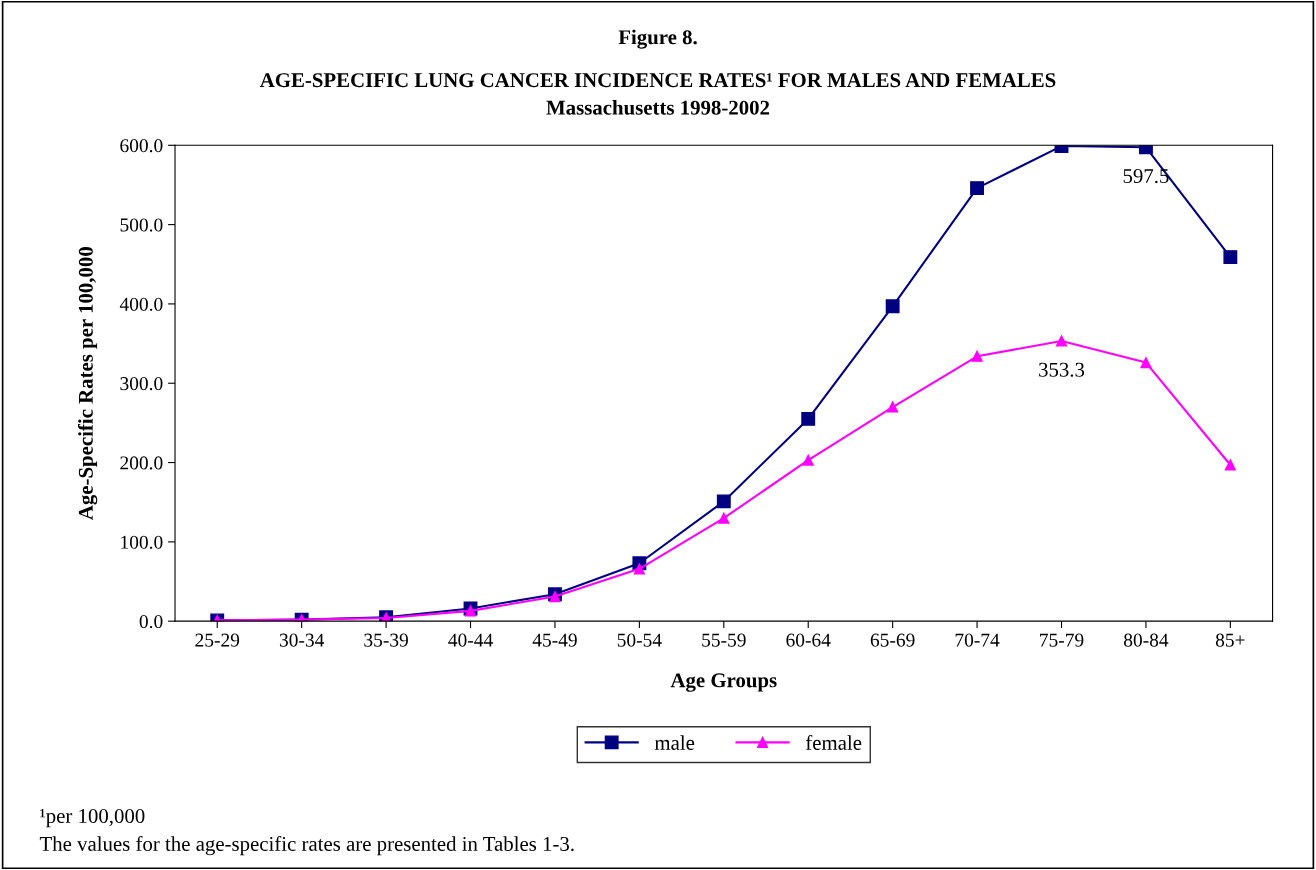 The width and height of the screenshot is (1316, 870). Describe the element at coordinates (657, 39) in the screenshot. I see `chart-title: Figure 8.` at that location.